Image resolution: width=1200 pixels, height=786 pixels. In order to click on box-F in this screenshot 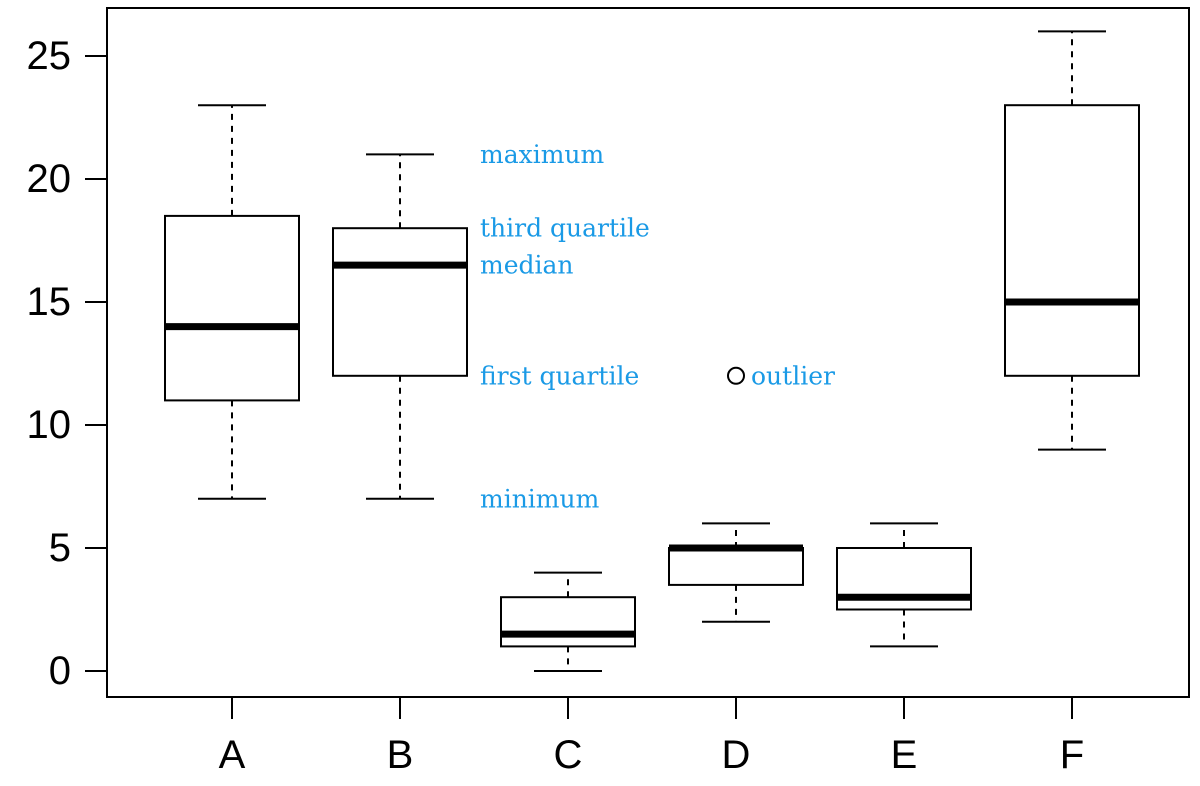, I will do `click(1072, 240)`.